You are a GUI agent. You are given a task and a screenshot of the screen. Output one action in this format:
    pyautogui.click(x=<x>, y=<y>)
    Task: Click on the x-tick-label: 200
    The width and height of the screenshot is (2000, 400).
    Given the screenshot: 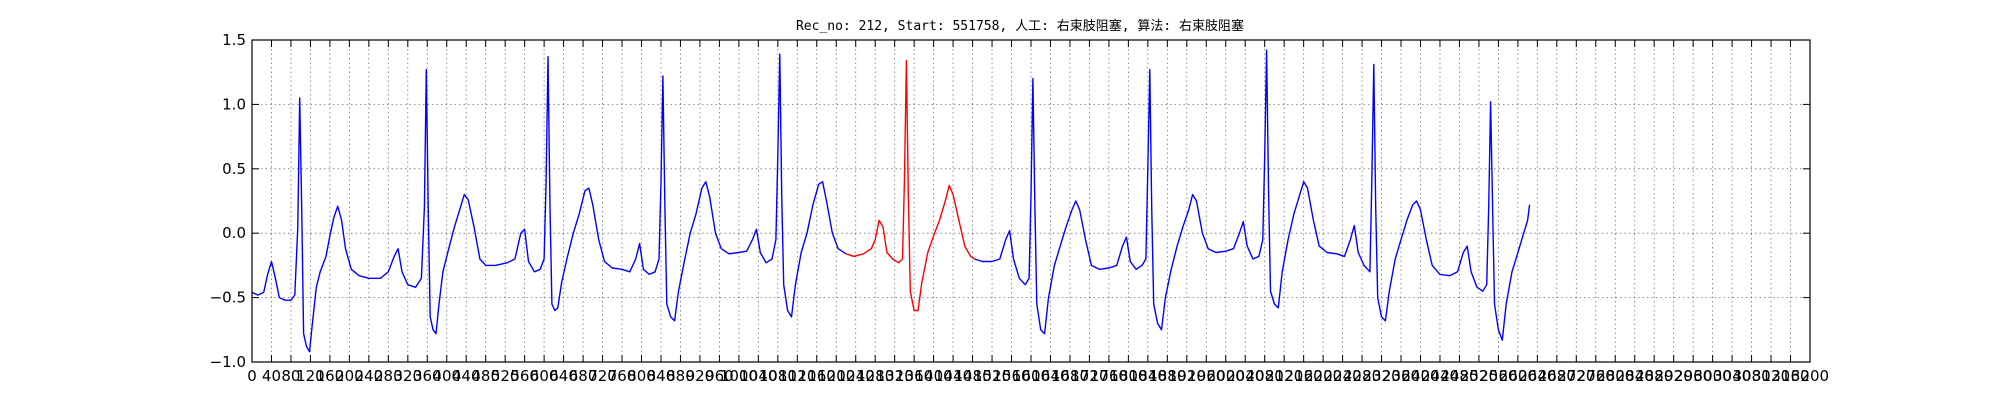 What is the action you would take?
    pyautogui.click(x=349, y=376)
    